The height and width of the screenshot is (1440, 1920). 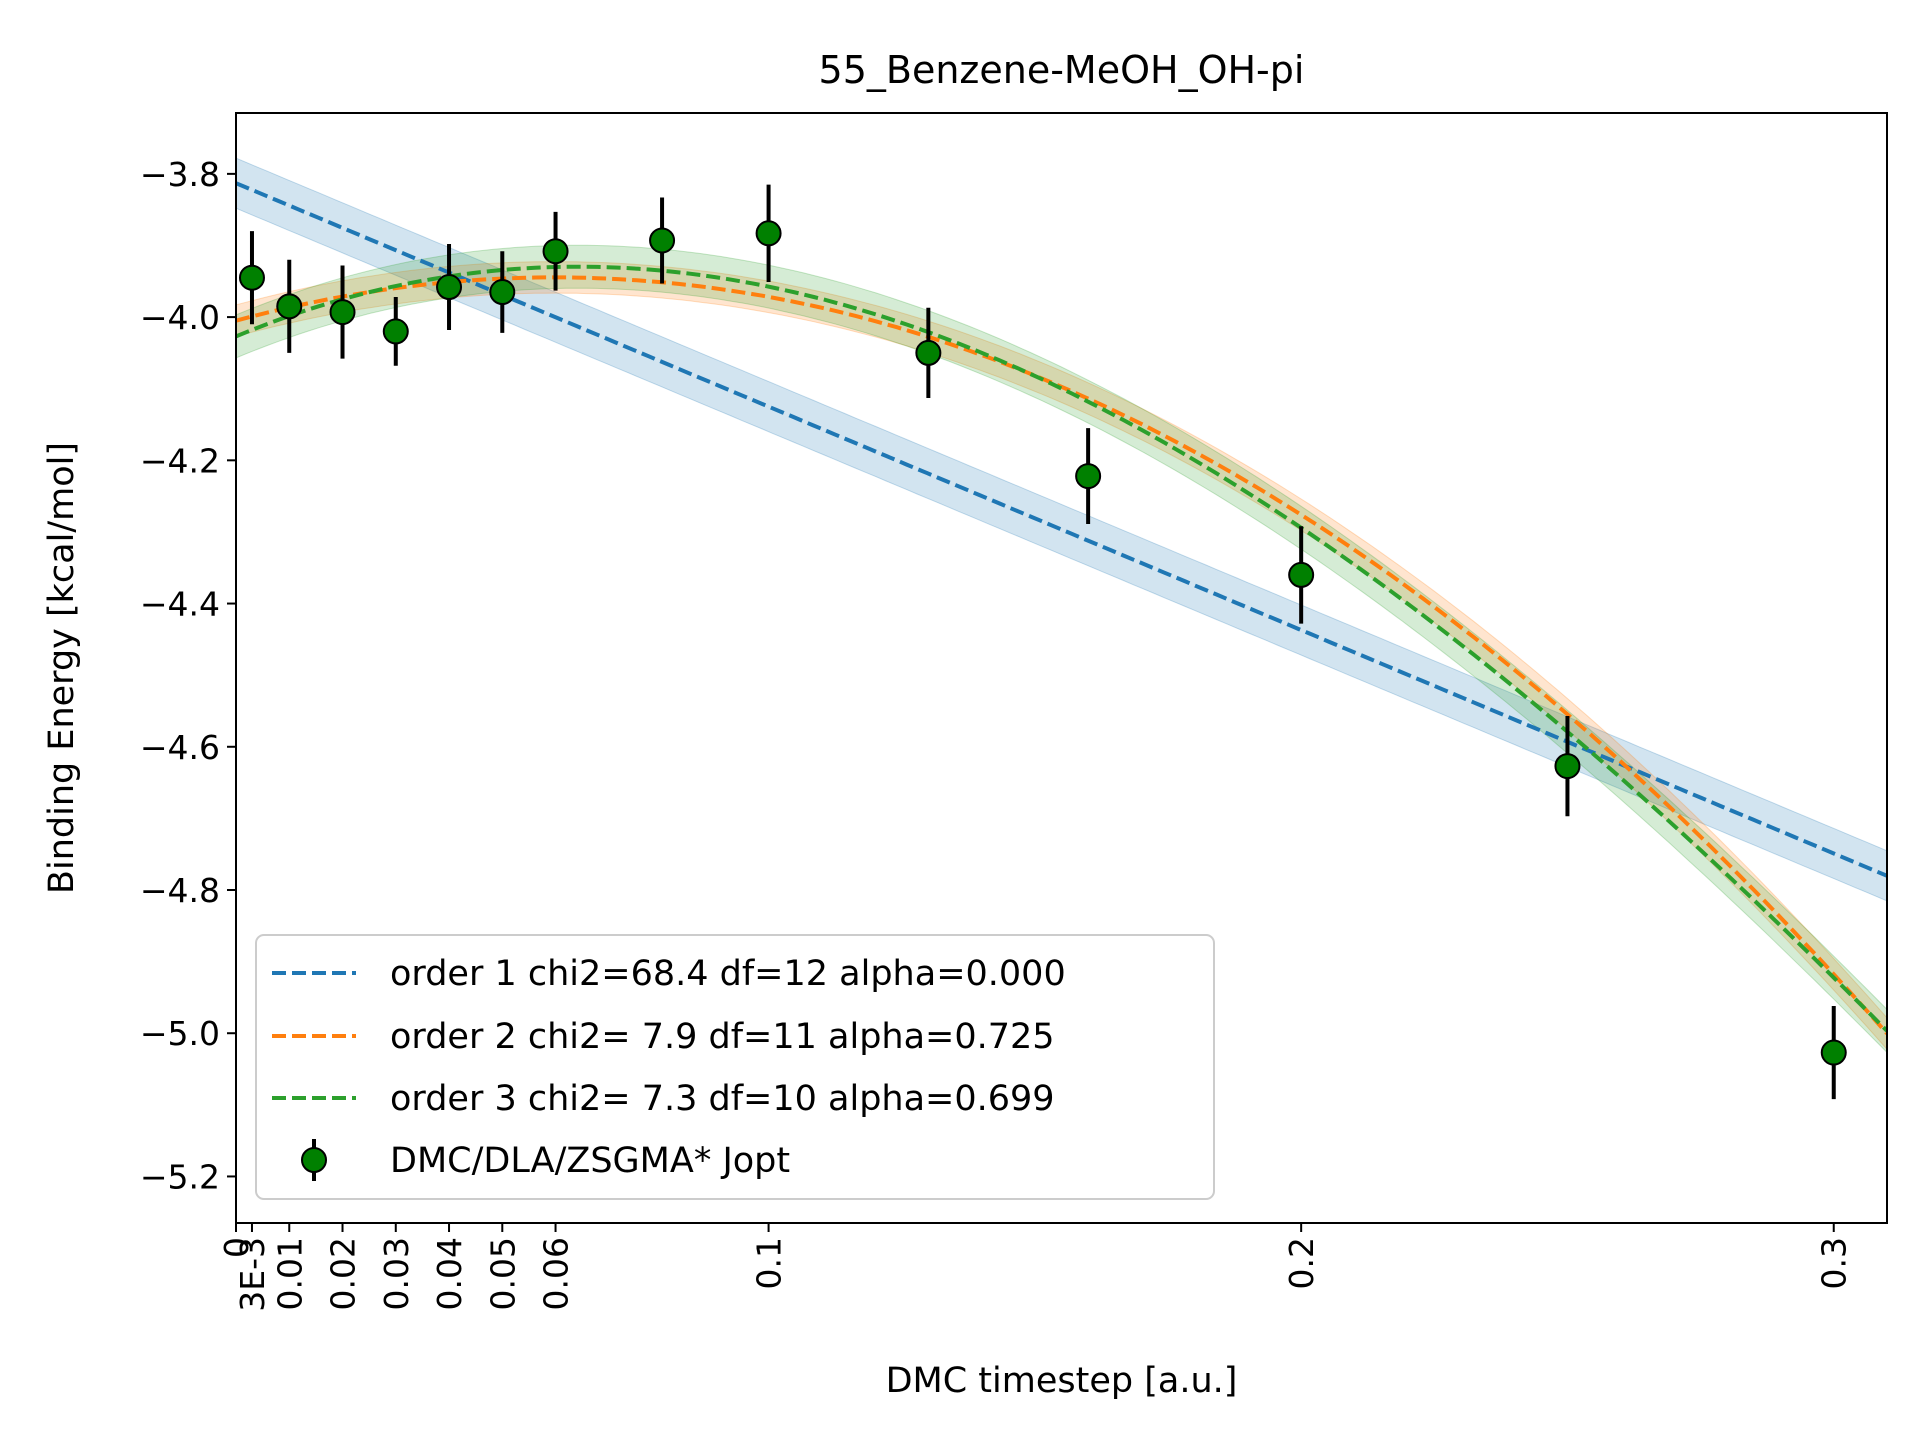 What do you see at coordinates (314, 1160) in the screenshot?
I see `legend-swatch-data-marker` at bounding box center [314, 1160].